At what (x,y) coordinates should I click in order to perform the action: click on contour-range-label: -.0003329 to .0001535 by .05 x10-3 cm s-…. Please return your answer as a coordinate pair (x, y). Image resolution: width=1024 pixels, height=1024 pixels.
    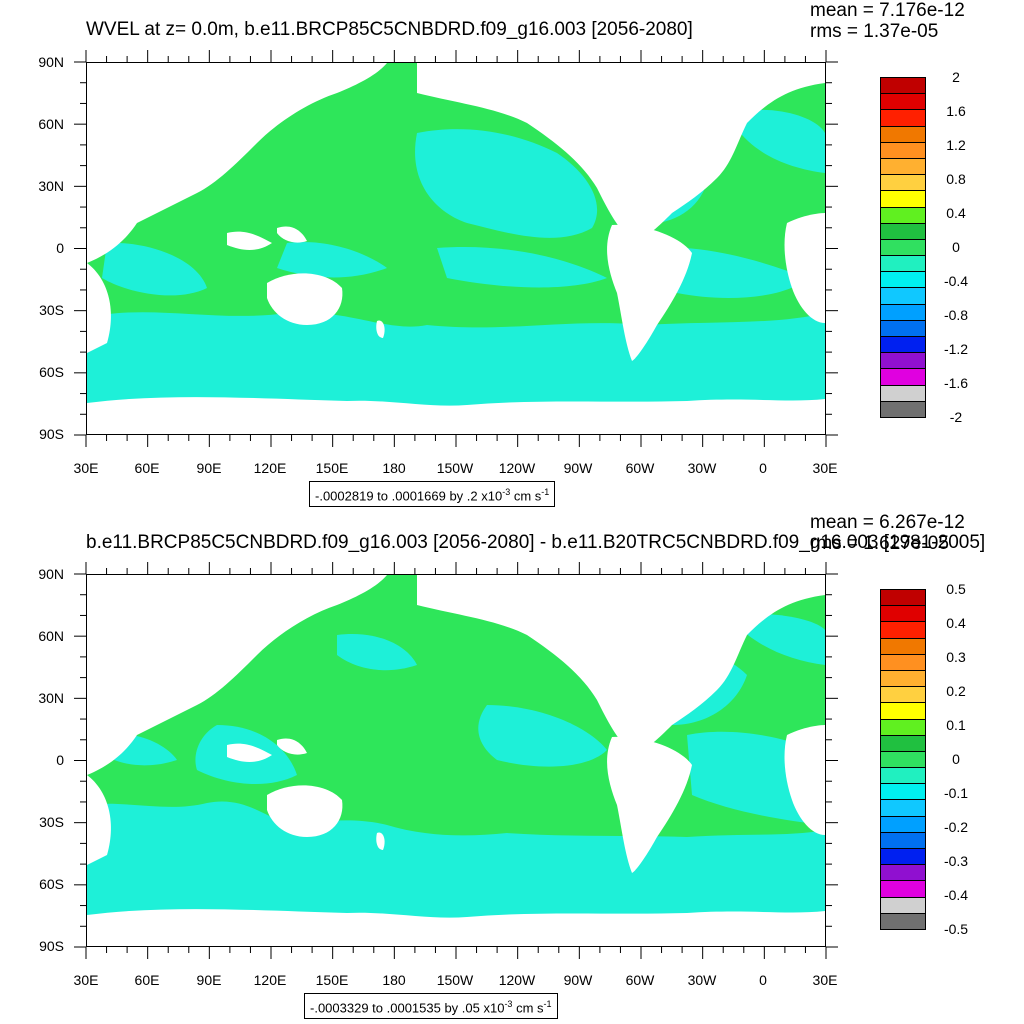
    Looking at the image, I should click on (431, 1006).